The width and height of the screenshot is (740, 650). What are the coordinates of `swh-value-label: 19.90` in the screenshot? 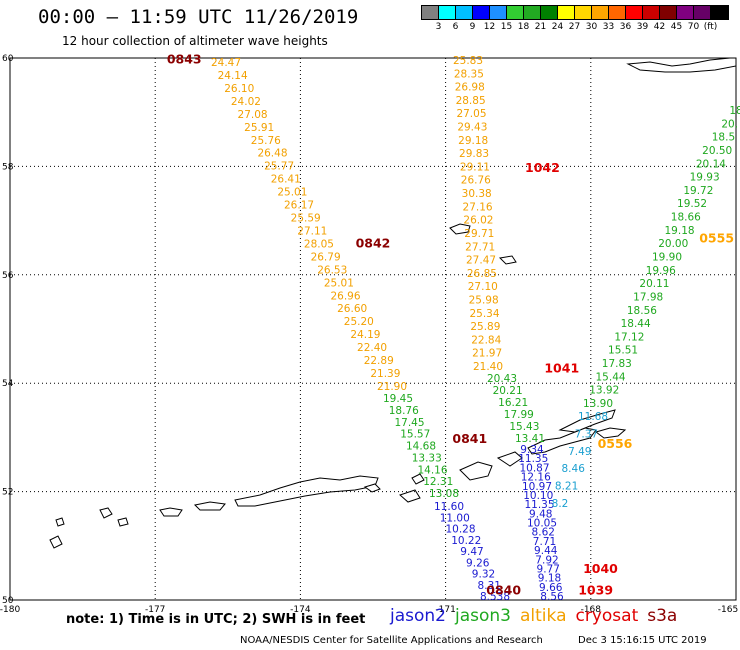 It's located at (667, 258).